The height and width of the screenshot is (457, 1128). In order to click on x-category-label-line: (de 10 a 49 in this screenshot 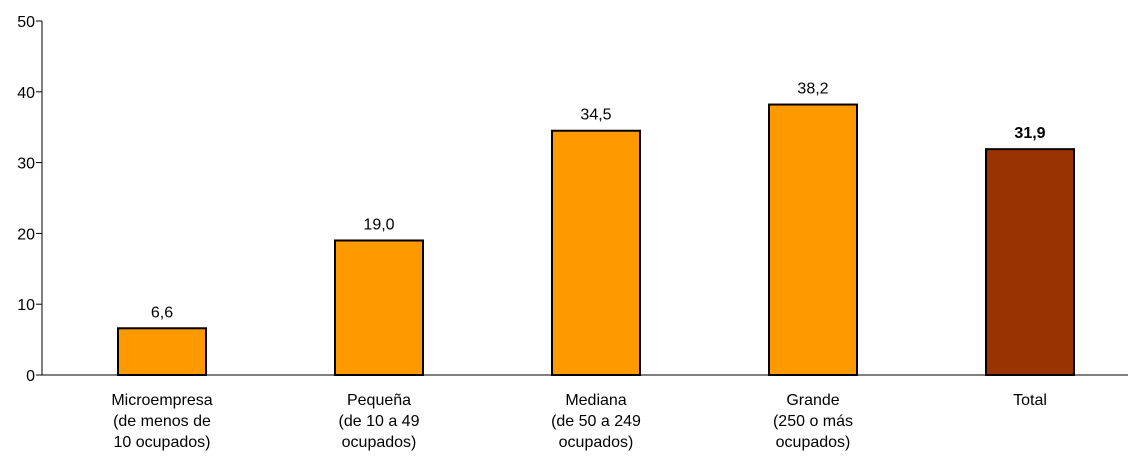, I will do `click(379, 421)`.